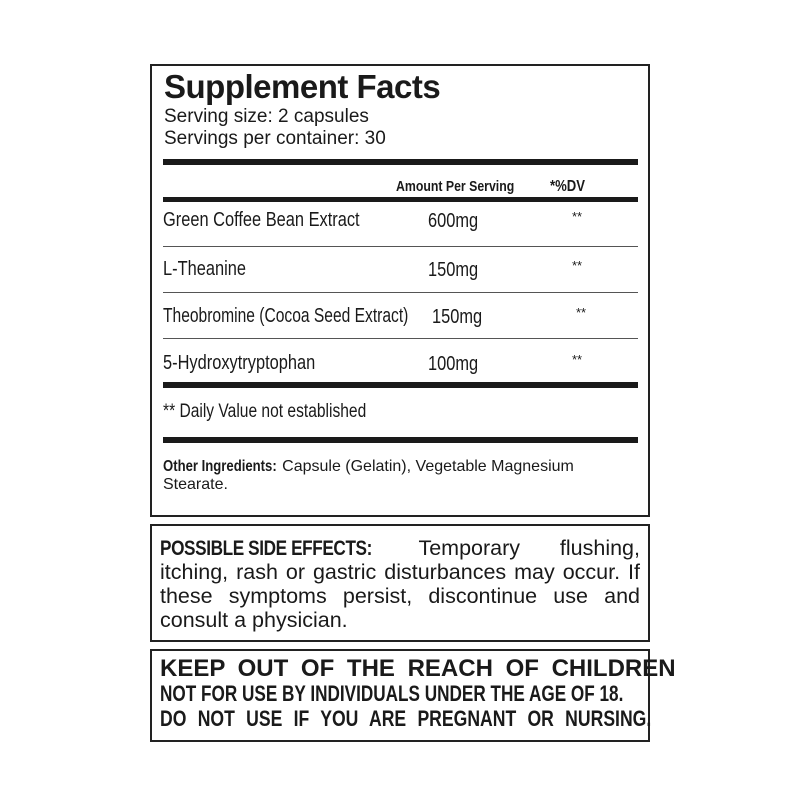  Describe the element at coordinates (455, 186) in the screenshot. I see `amount-per-serving-header: Amount Per Serving` at that location.